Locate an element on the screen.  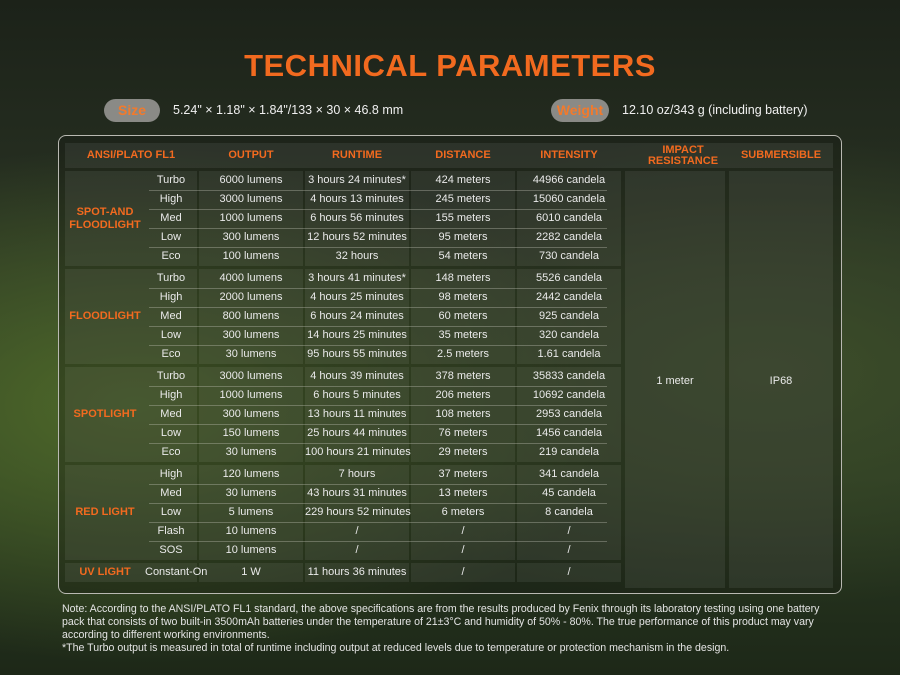
cell: 2953 candela is located at coordinates (569, 414).